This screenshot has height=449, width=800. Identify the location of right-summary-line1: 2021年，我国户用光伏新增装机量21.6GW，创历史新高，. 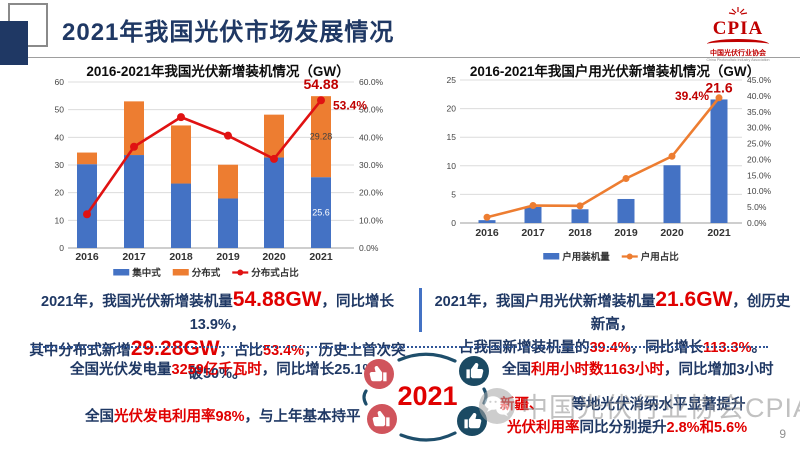
(612, 310).